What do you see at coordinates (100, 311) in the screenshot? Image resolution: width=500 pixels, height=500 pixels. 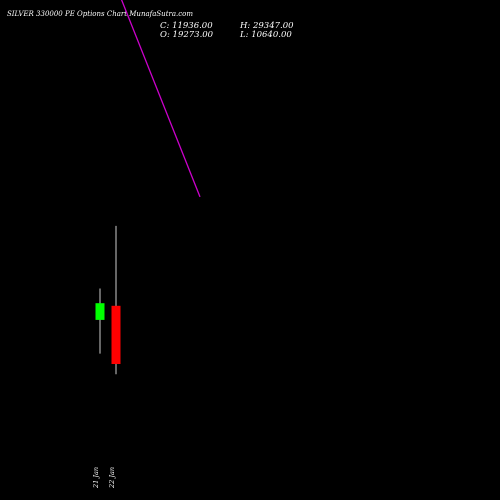 I see `candle-body-up` at bounding box center [100, 311].